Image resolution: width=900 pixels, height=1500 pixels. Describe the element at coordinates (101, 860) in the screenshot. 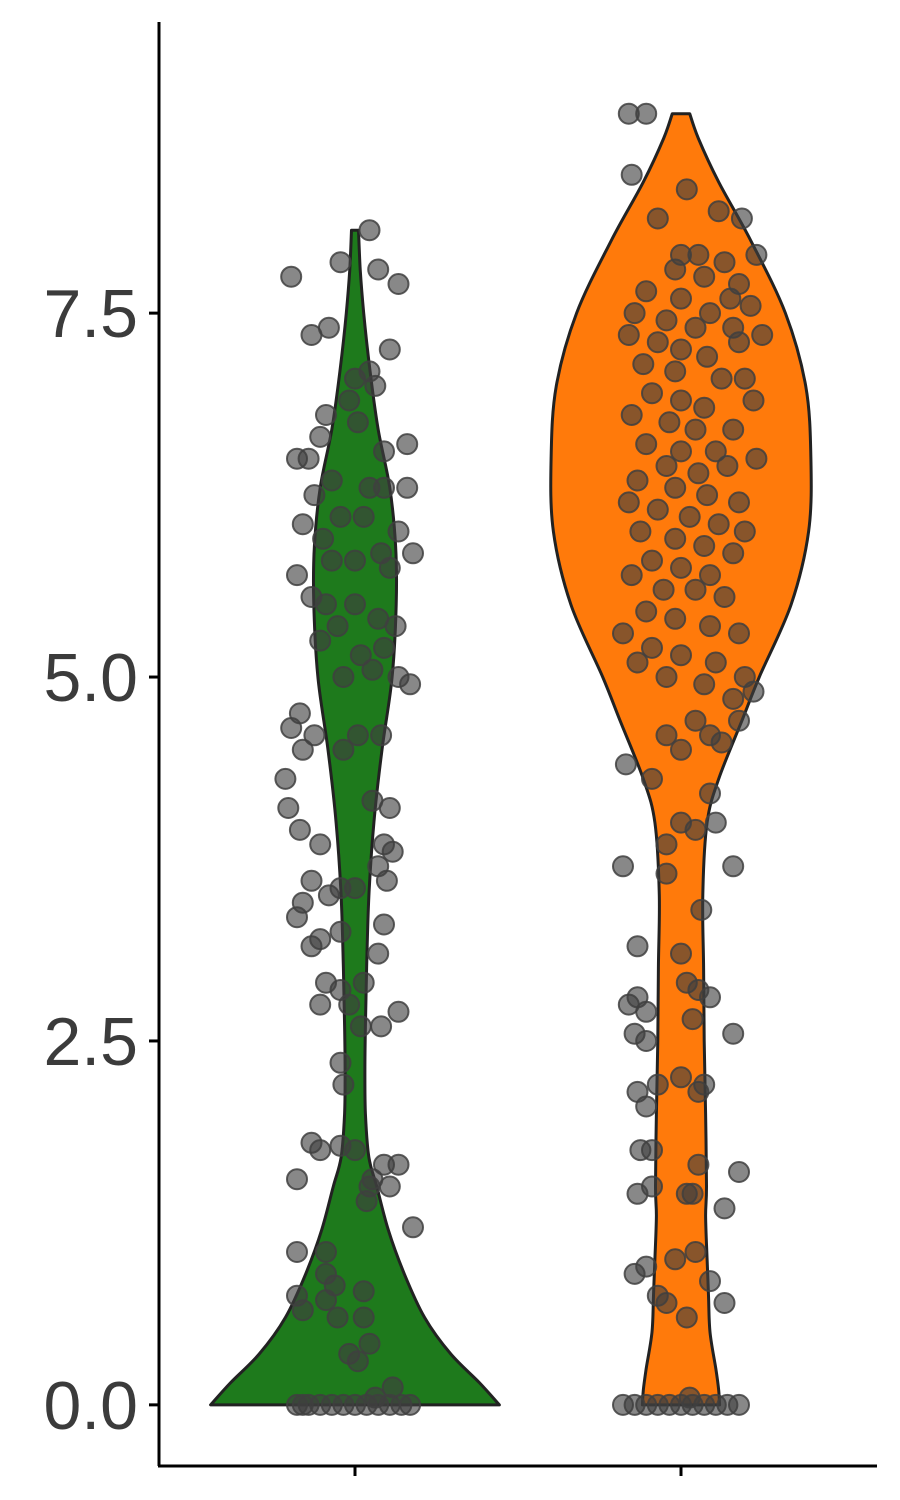

I see `y-ticks-layer: 0.0 2.5 5.0 7.5` at that location.